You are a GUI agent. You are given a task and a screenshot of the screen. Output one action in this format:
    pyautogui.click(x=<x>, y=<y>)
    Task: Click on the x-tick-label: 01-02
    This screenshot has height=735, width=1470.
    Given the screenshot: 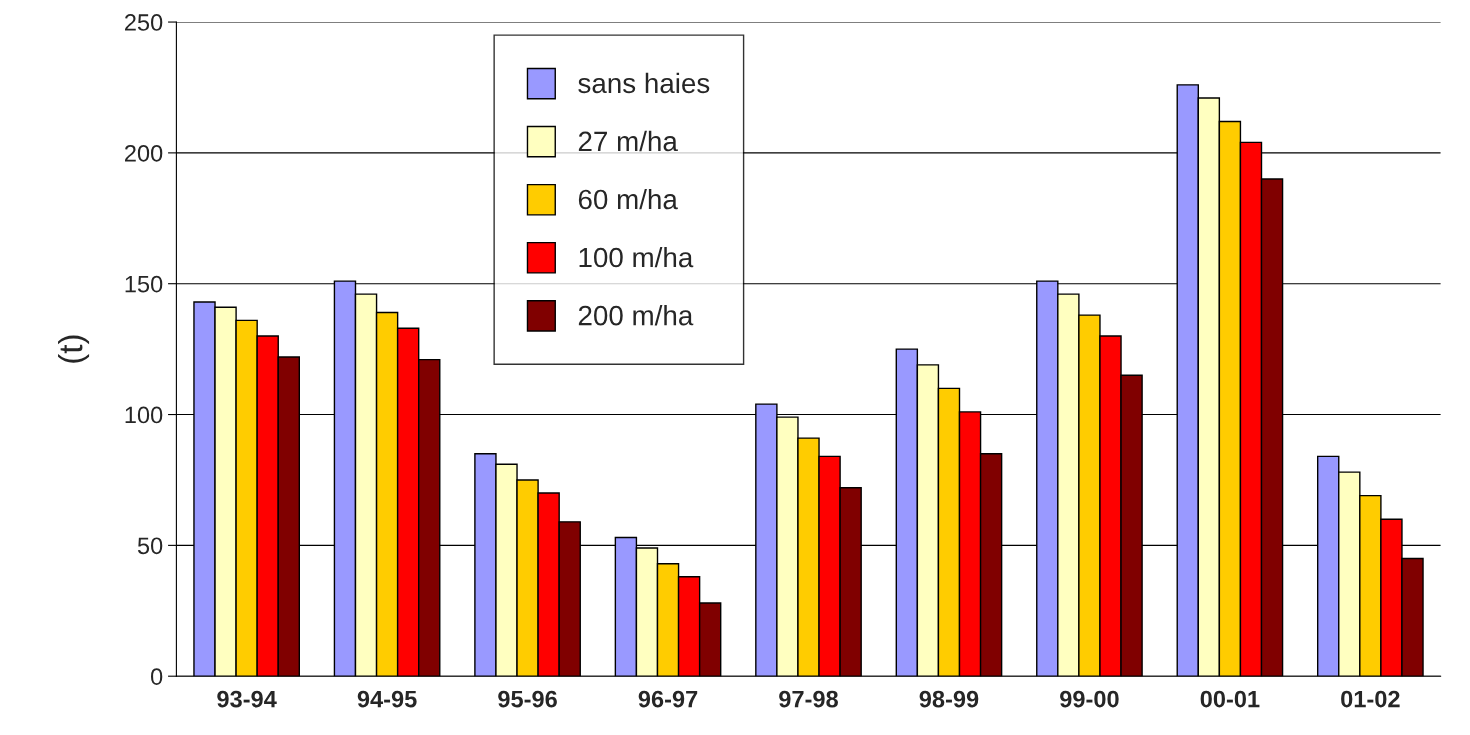 What is the action you would take?
    pyautogui.click(x=1370, y=699)
    